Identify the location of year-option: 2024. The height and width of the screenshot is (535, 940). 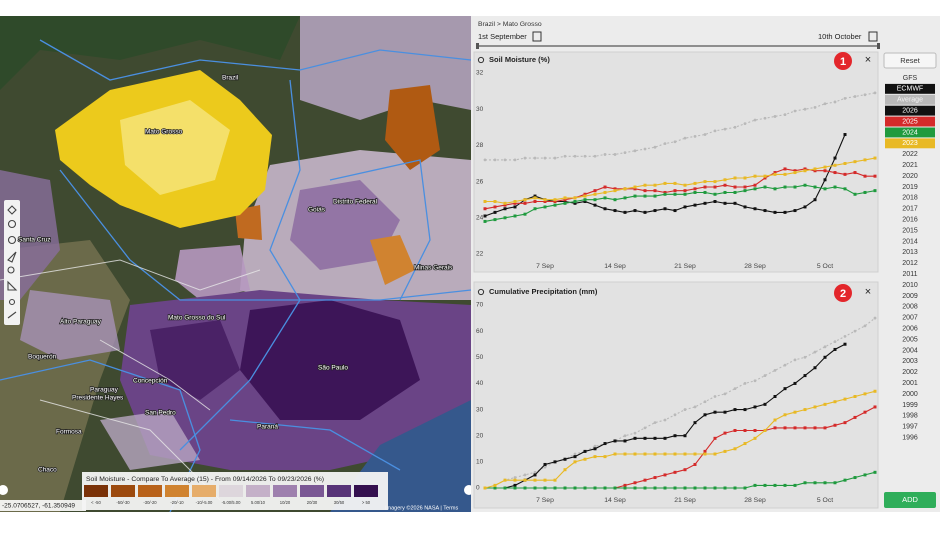
(910, 132).